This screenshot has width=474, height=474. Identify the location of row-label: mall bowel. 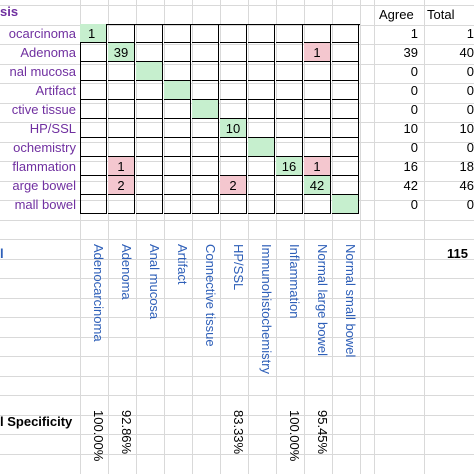
(45, 204).